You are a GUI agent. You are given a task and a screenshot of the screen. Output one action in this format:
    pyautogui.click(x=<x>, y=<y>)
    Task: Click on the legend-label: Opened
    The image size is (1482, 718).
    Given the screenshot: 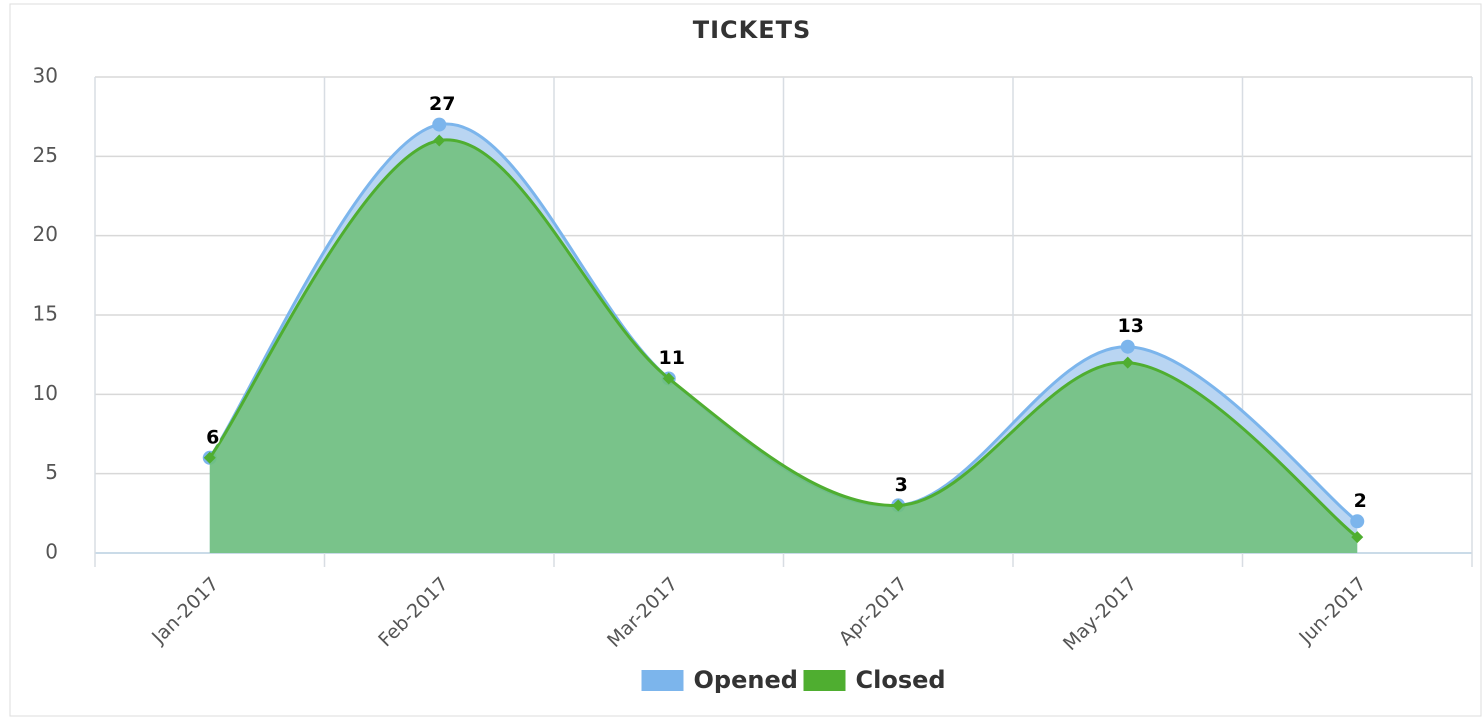 What is the action you would take?
    pyautogui.click(x=746, y=680)
    